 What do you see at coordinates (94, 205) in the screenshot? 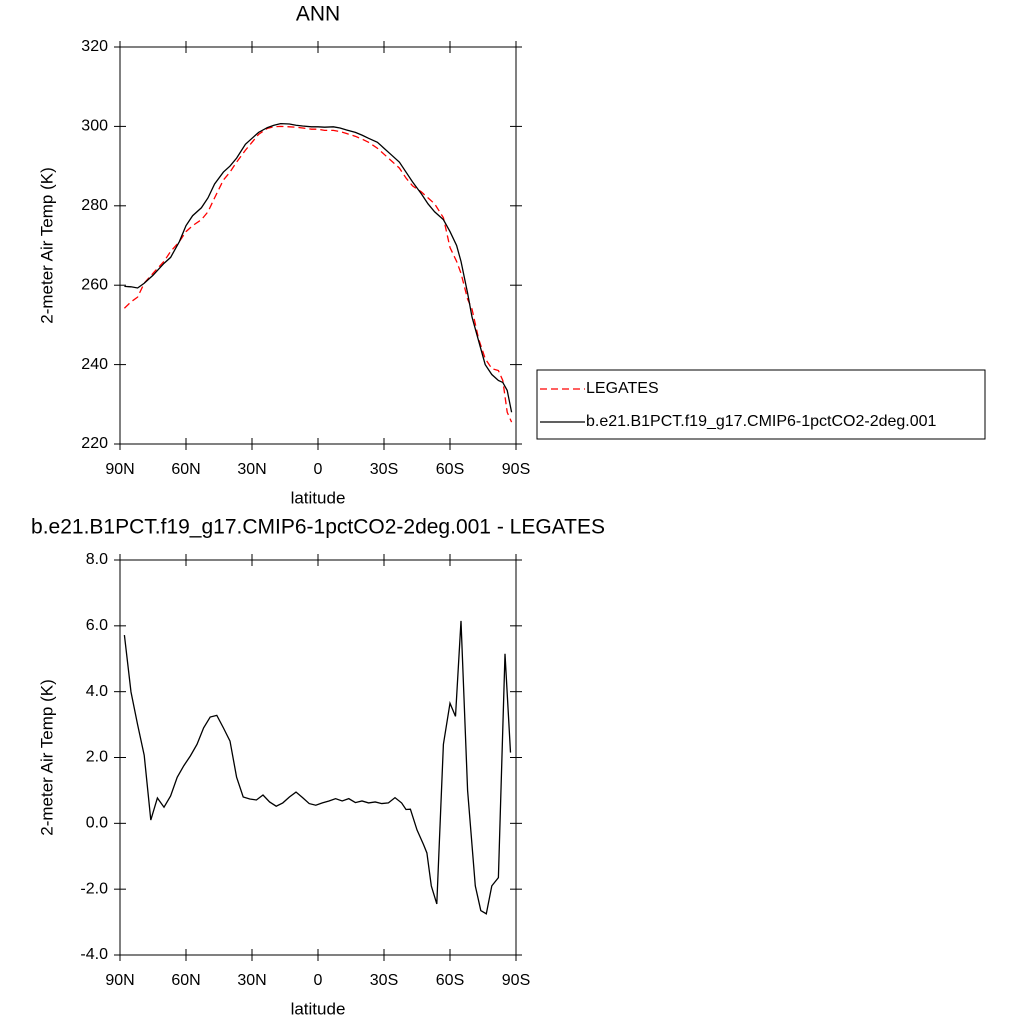
I see `y-tick-label: 280` at bounding box center [94, 205].